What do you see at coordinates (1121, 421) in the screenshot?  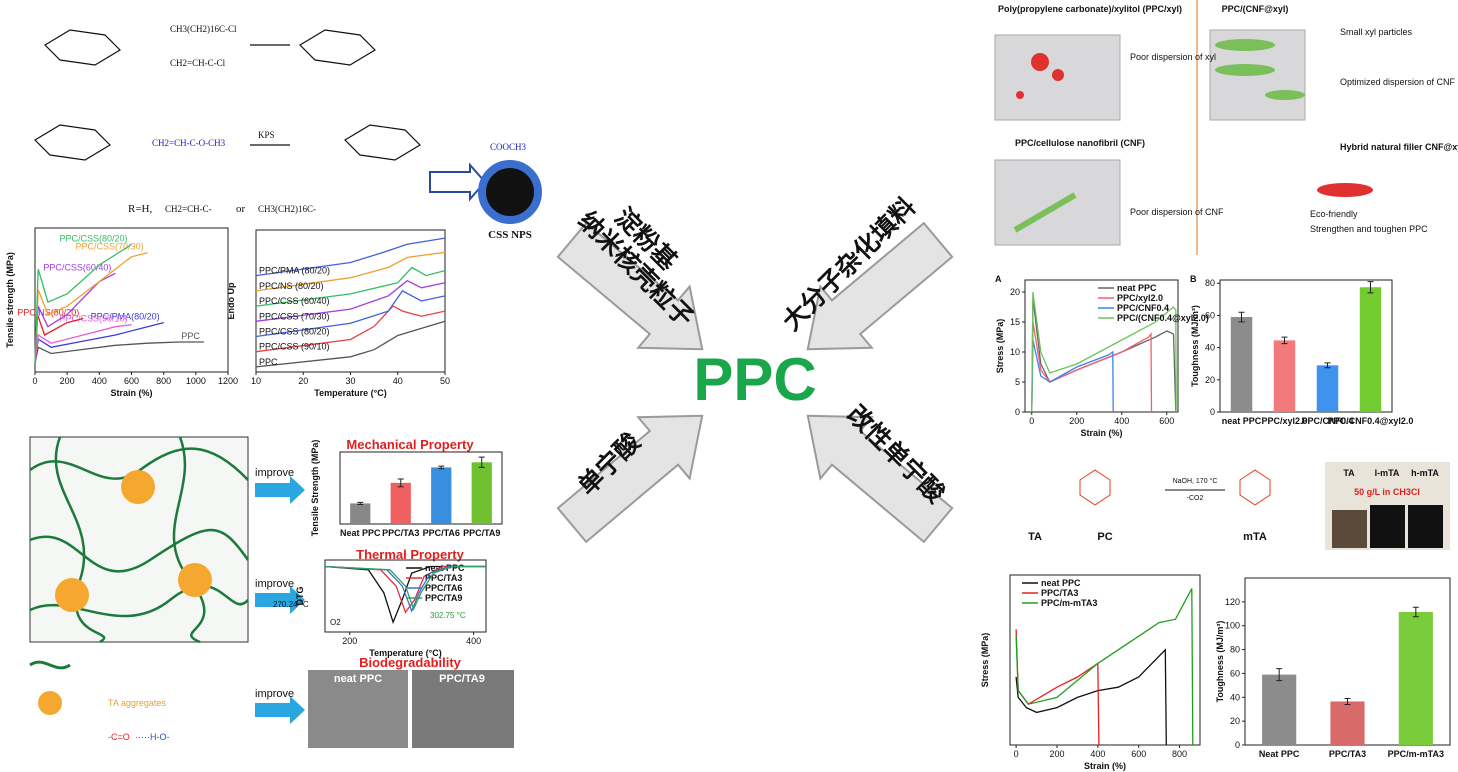 I see `x-tick-label: 400` at bounding box center [1121, 421].